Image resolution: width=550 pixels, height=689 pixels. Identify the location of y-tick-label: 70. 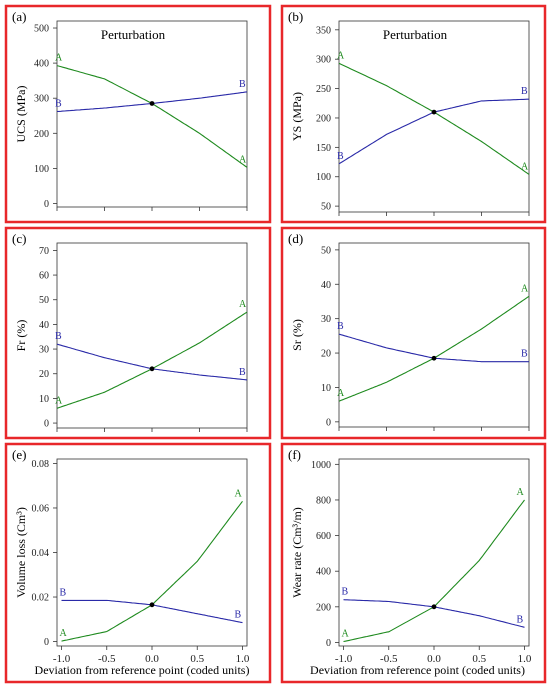
(44, 251).